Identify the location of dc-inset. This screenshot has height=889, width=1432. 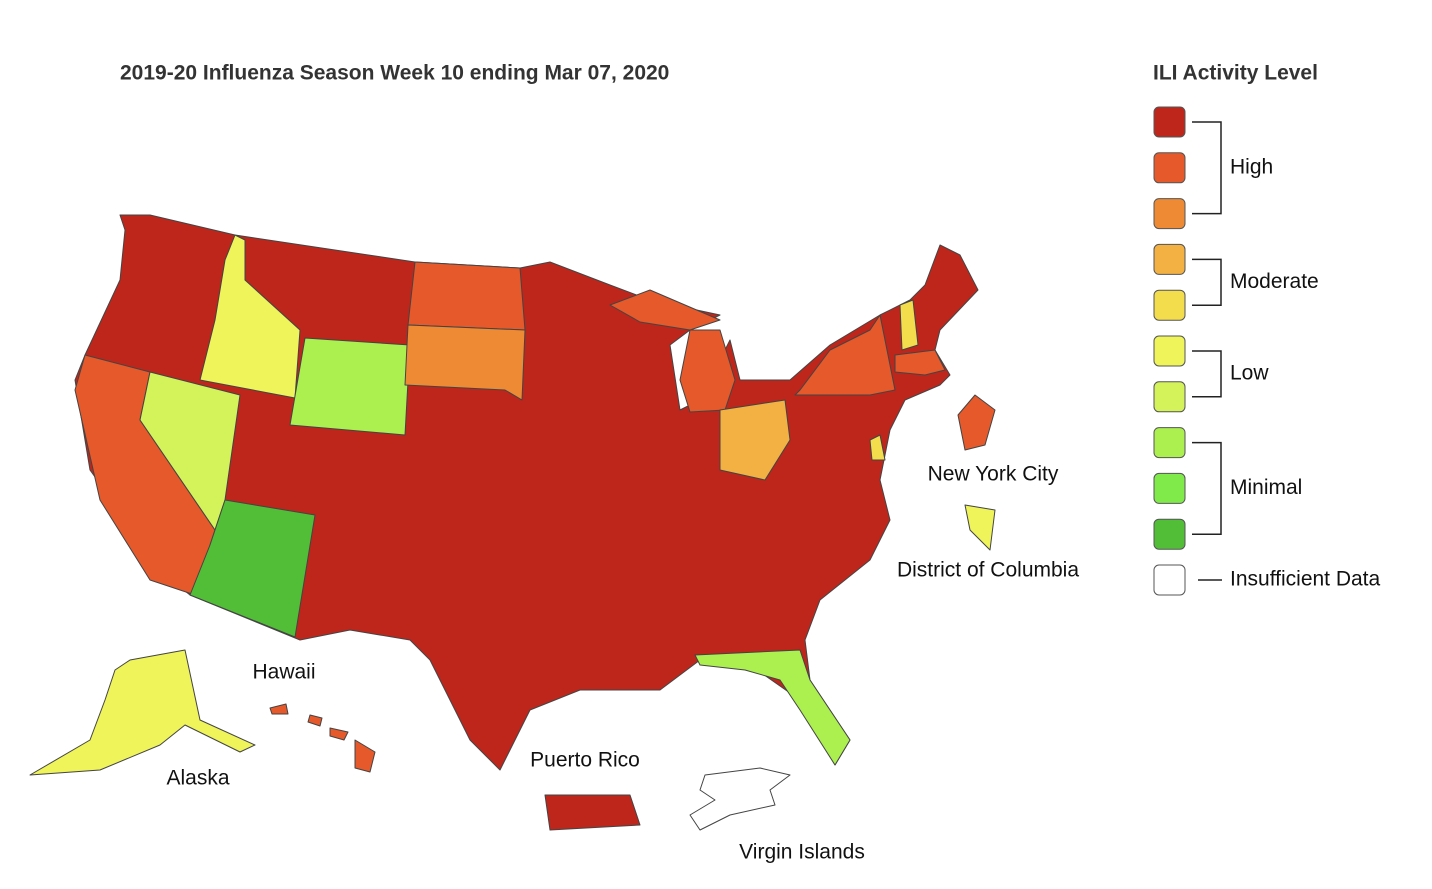
(980, 527).